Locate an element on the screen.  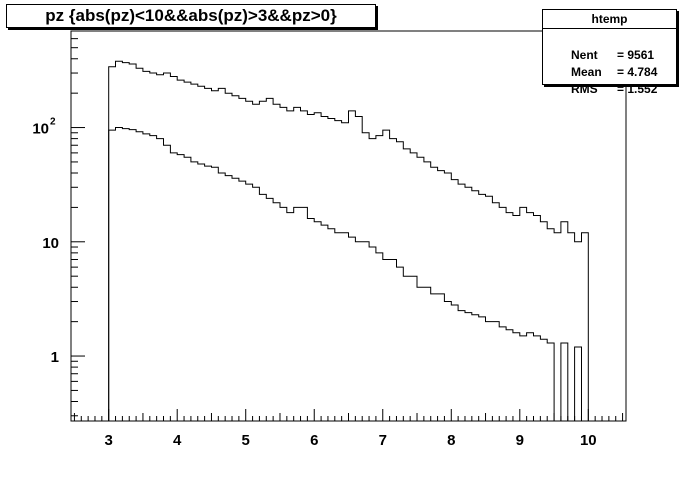
stat-row-nent: Nent = 9561 is located at coordinates (613, 55).